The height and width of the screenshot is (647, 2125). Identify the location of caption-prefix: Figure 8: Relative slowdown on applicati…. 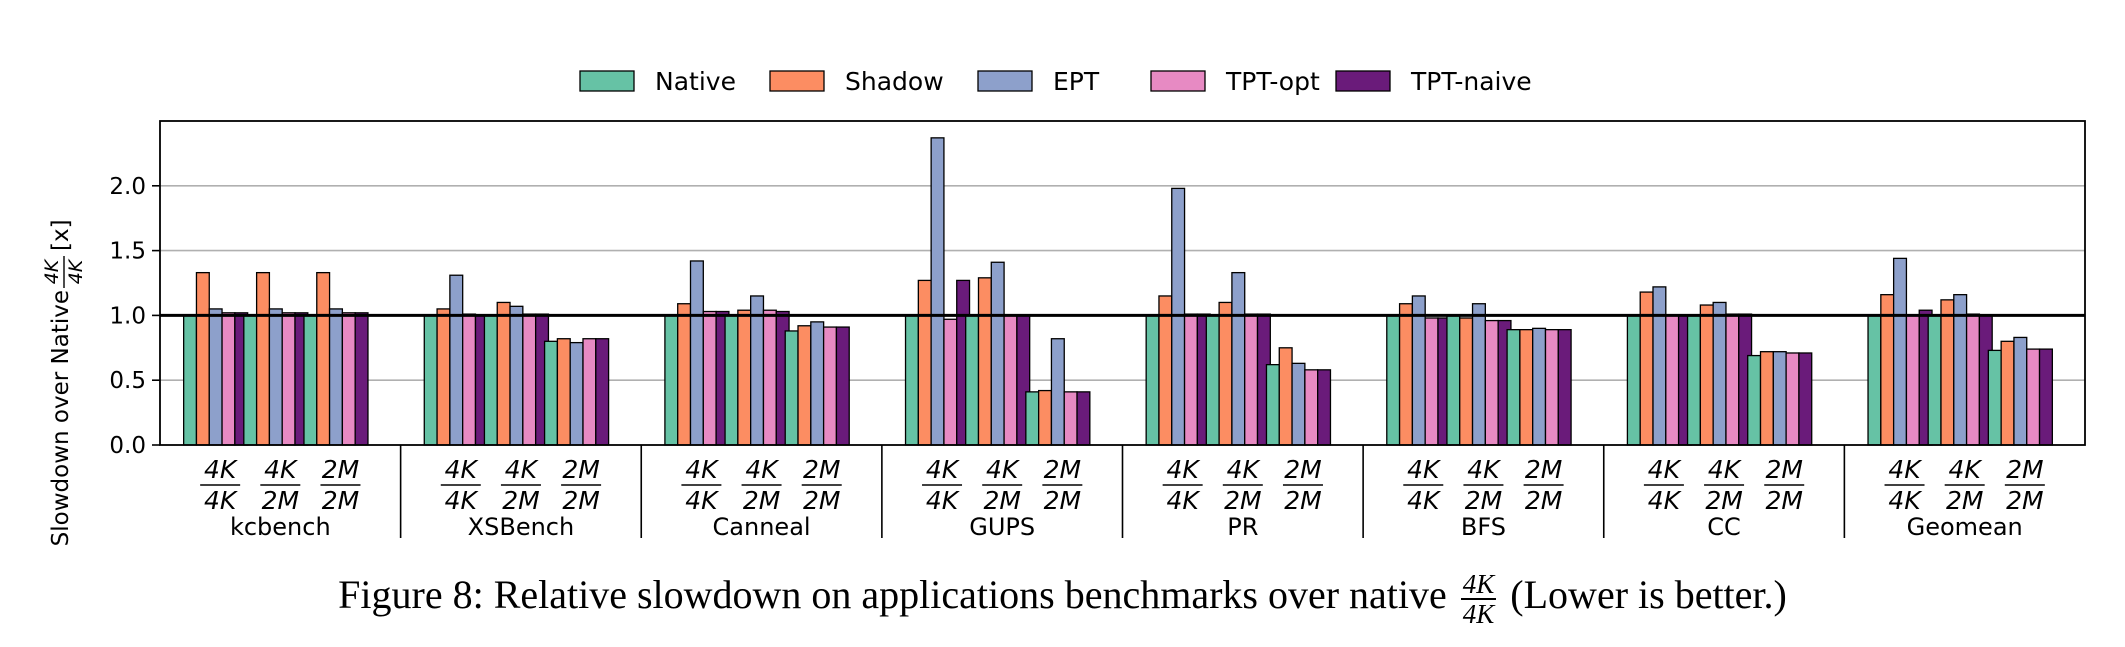
(892, 595).